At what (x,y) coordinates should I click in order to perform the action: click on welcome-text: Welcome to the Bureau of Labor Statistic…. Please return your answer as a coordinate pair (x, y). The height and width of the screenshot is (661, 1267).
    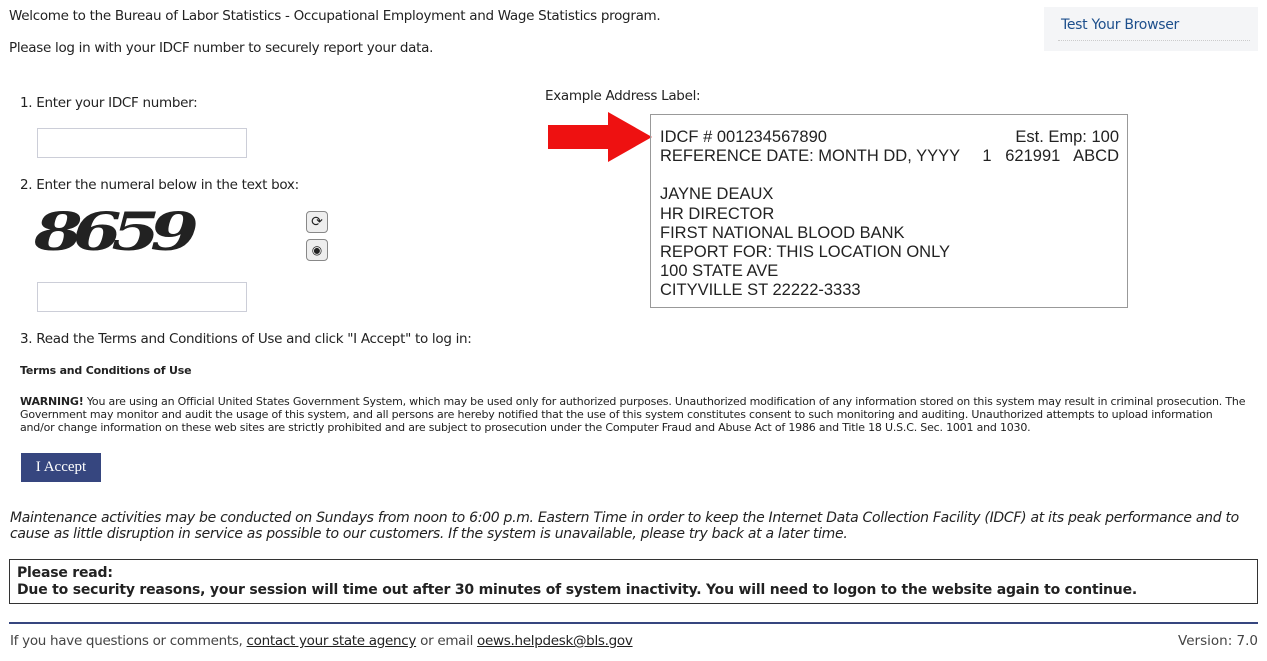
    Looking at the image, I should click on (335, 16).